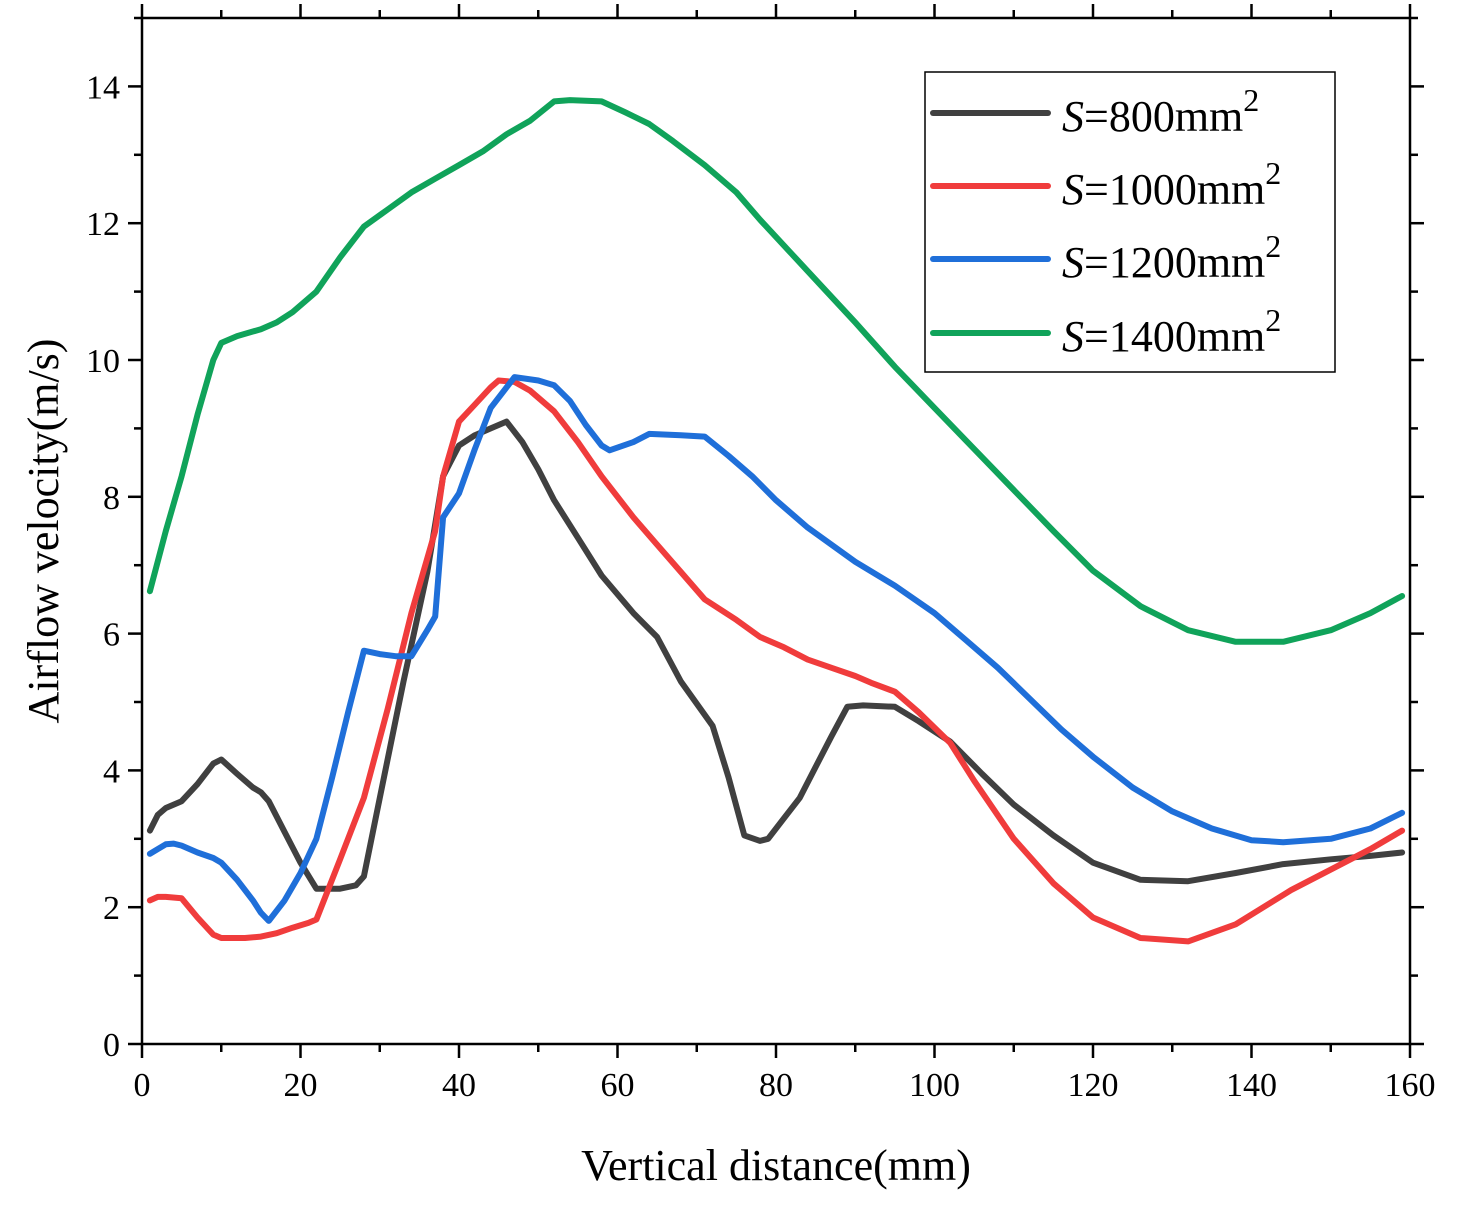 The image size is (1461, 1209). What do you see at coordinates (301, 1085) in the screenshot?
I see `x-tick-label: 20` at bounding box center [301, 1085].